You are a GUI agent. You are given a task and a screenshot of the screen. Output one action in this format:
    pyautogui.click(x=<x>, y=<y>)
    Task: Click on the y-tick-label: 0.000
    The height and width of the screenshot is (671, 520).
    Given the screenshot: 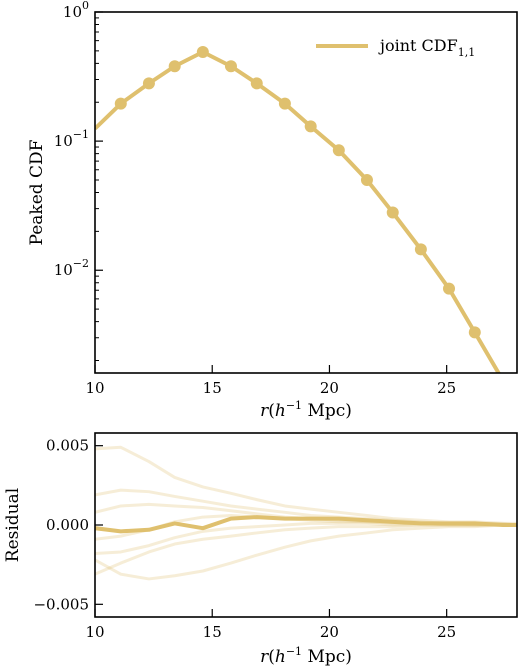 What is the action you would take?
    pyautogui.click(x=67, y=525)
    